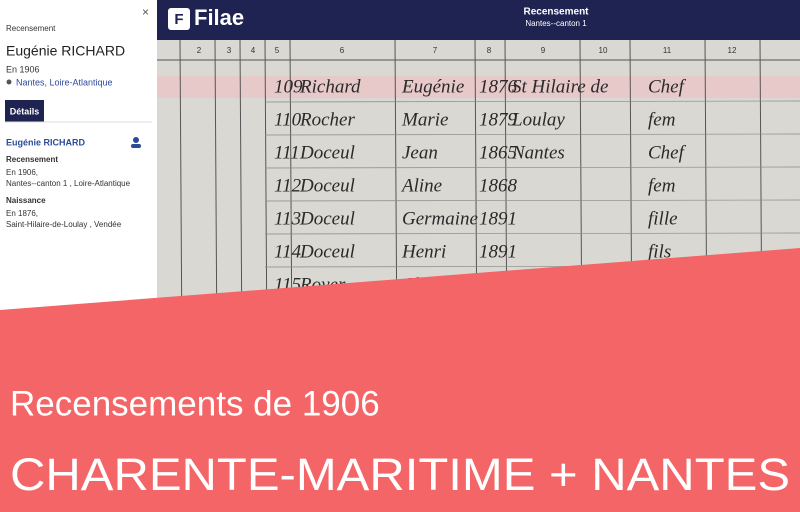  Describe the element at coordinates (199, 50) in the screenshot. I see `column-number: 2` at that location.